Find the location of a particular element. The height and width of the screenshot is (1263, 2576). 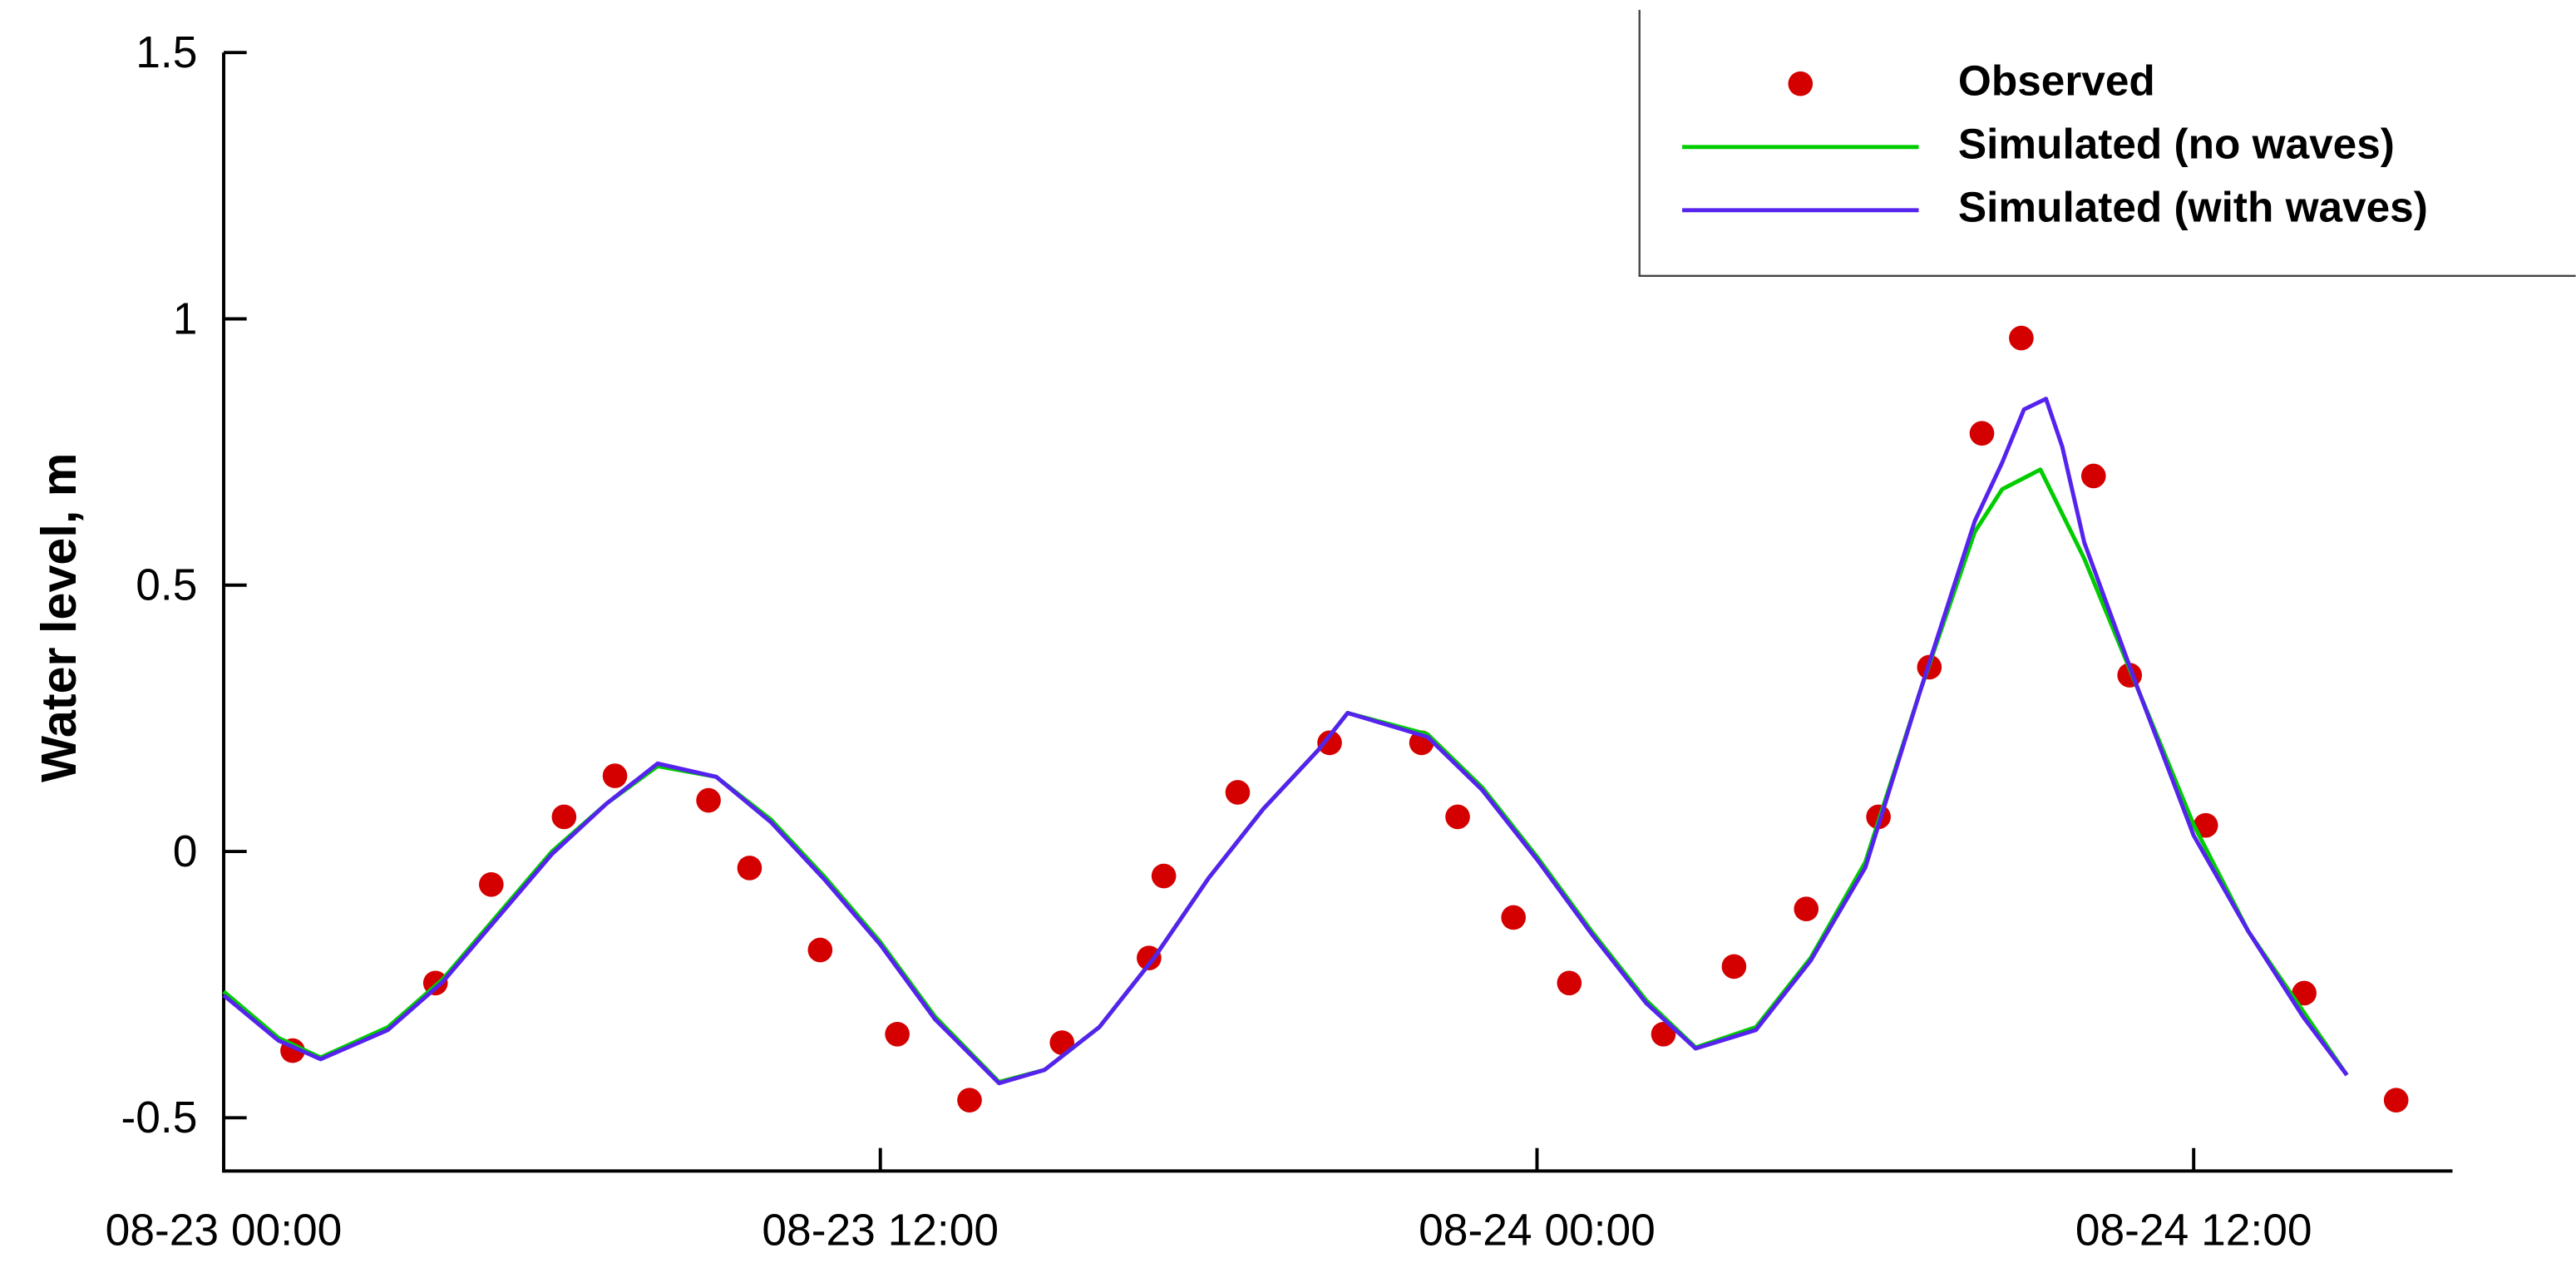

legend-marker is located at coordinates (1801, 83).